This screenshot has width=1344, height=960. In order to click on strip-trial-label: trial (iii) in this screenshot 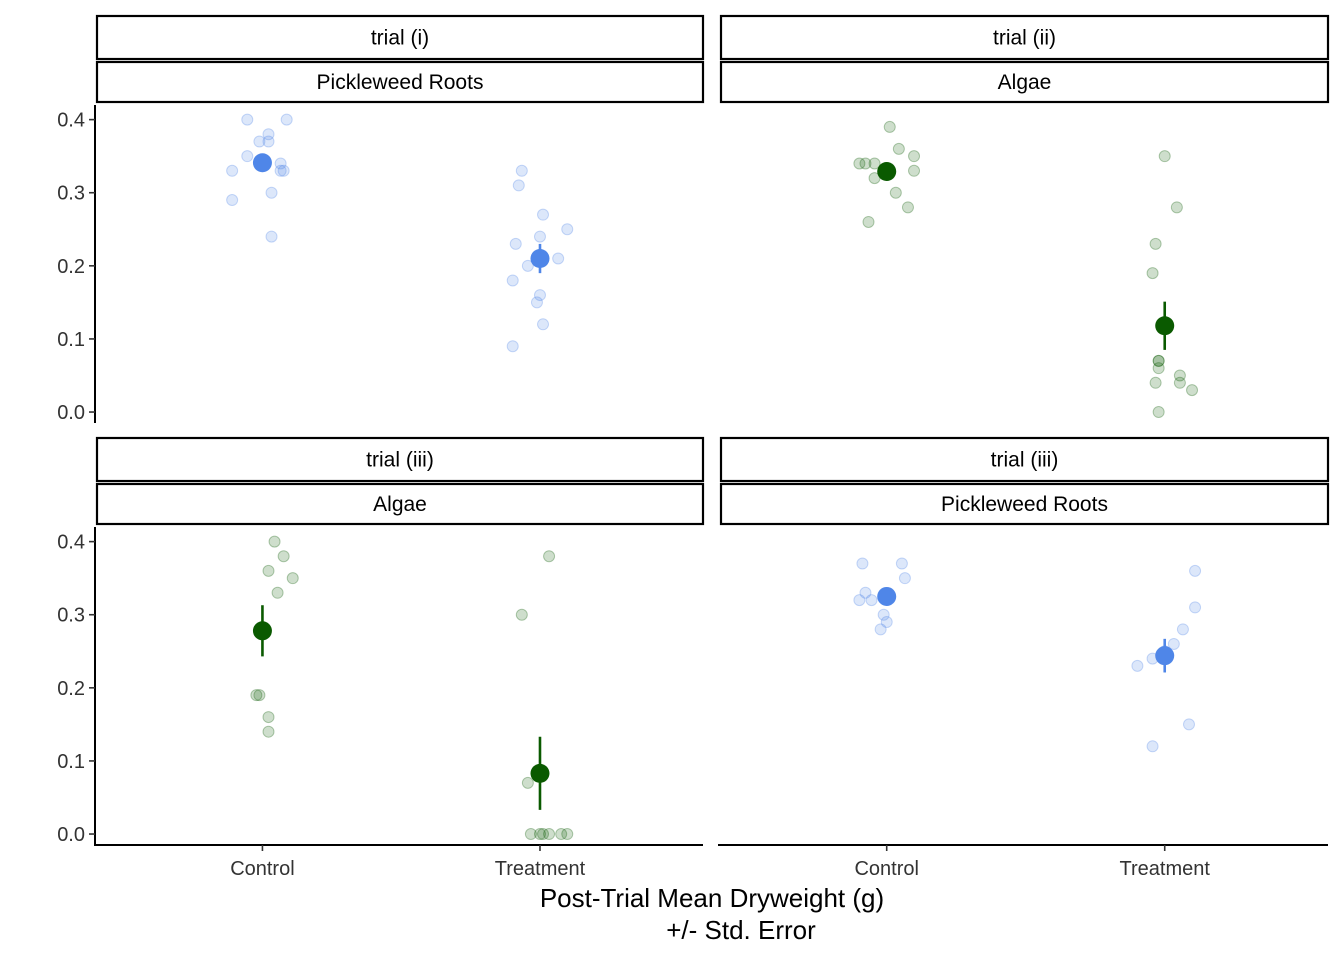, I will do `click(1025, 460)`.